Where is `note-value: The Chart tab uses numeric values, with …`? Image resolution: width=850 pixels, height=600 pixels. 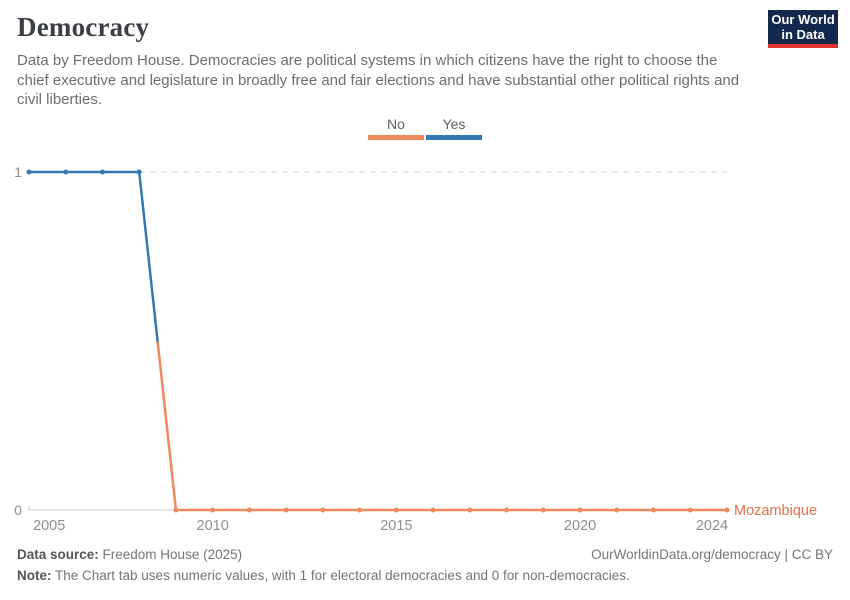
note-value: The Chart tab uses numeric values, with … is located at coordinates (340, 575).